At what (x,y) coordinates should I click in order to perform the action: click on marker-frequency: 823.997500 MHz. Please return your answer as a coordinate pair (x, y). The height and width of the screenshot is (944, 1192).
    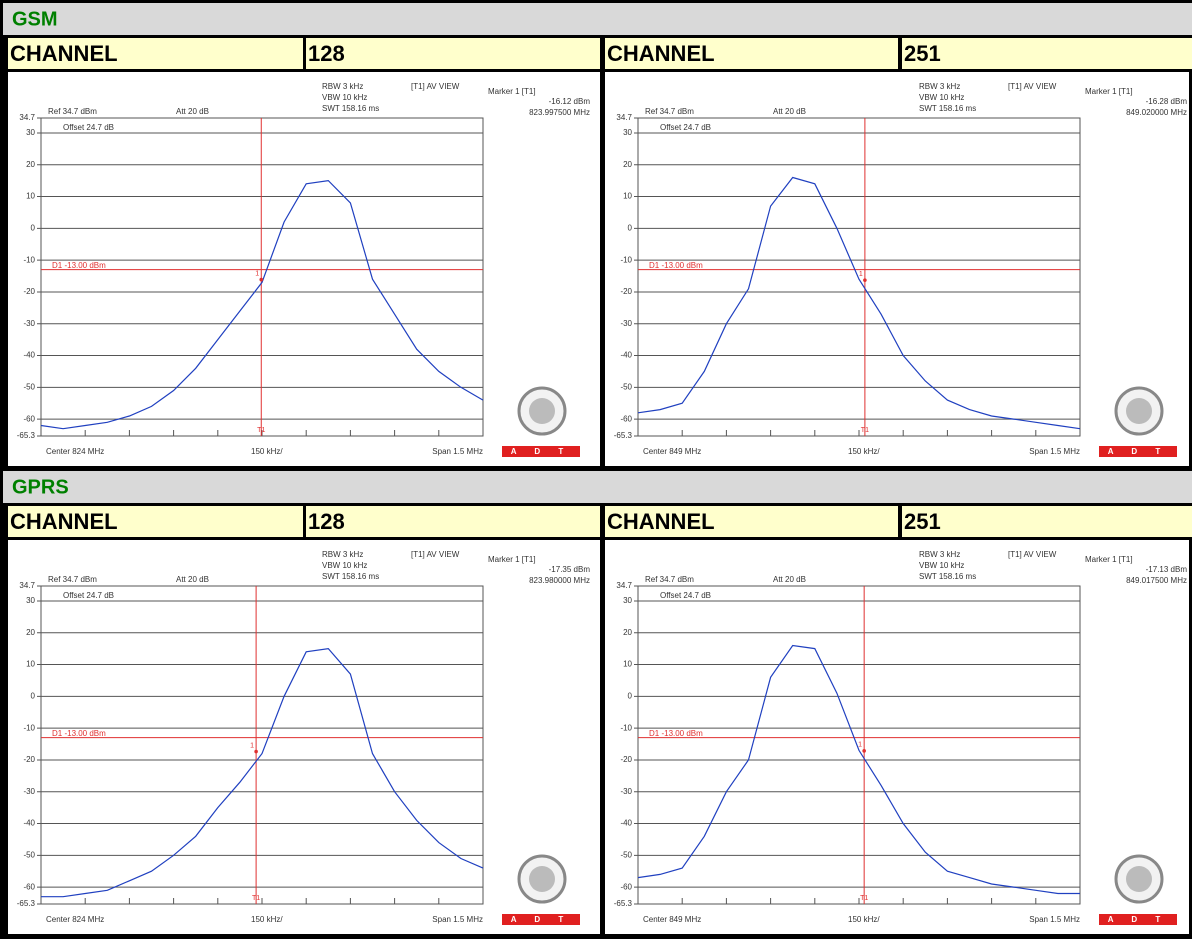
    Looking at the image, I should click on (559, 112).